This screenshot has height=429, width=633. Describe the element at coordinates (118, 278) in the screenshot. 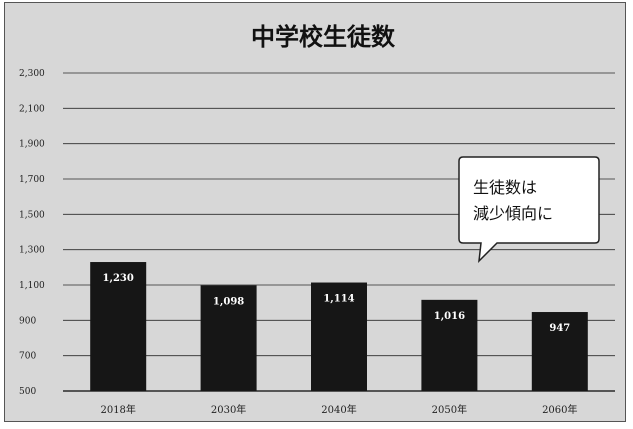

I see `bar-value-label: 1,230` at that location.